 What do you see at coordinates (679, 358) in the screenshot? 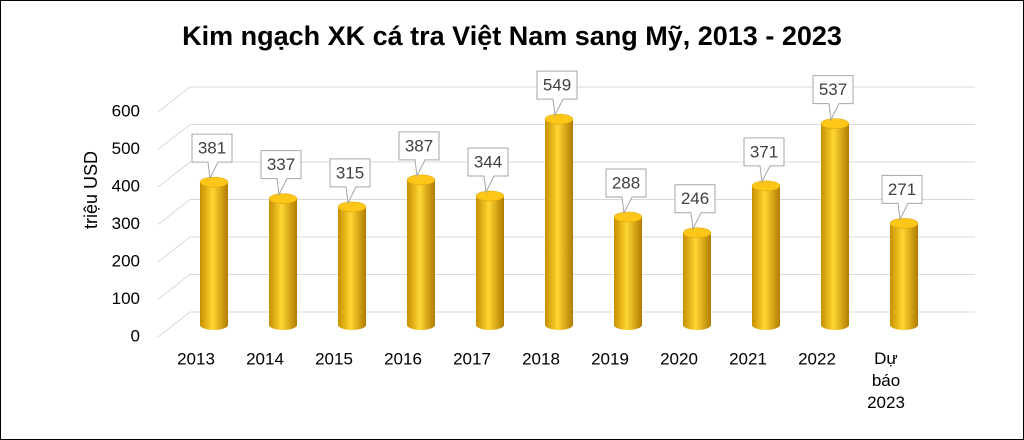
I see `x-tick-label: 2020` at bounding box center [679, 358].